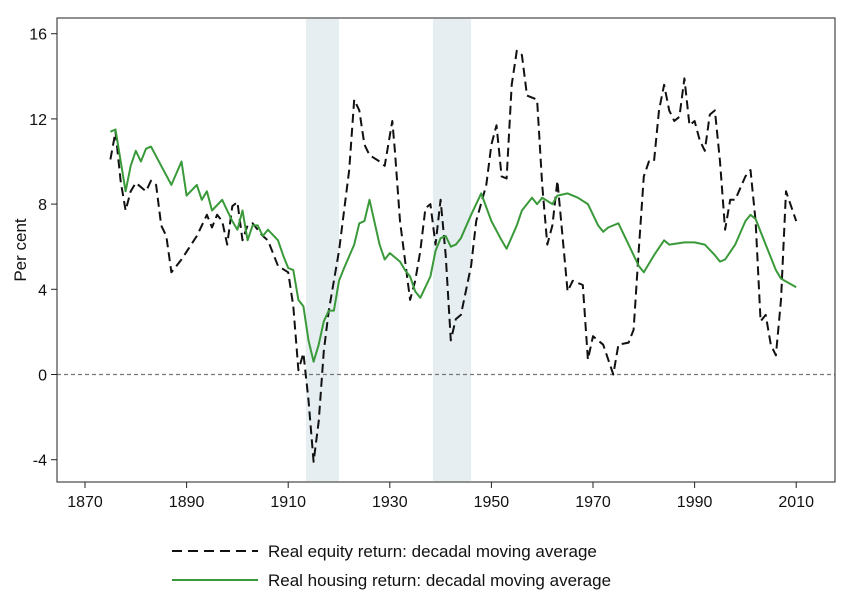  What do you see at coordinates (492, 502) in the screenshot?
I see `x-tick-label: 1950` at bounding box center [492, 502].